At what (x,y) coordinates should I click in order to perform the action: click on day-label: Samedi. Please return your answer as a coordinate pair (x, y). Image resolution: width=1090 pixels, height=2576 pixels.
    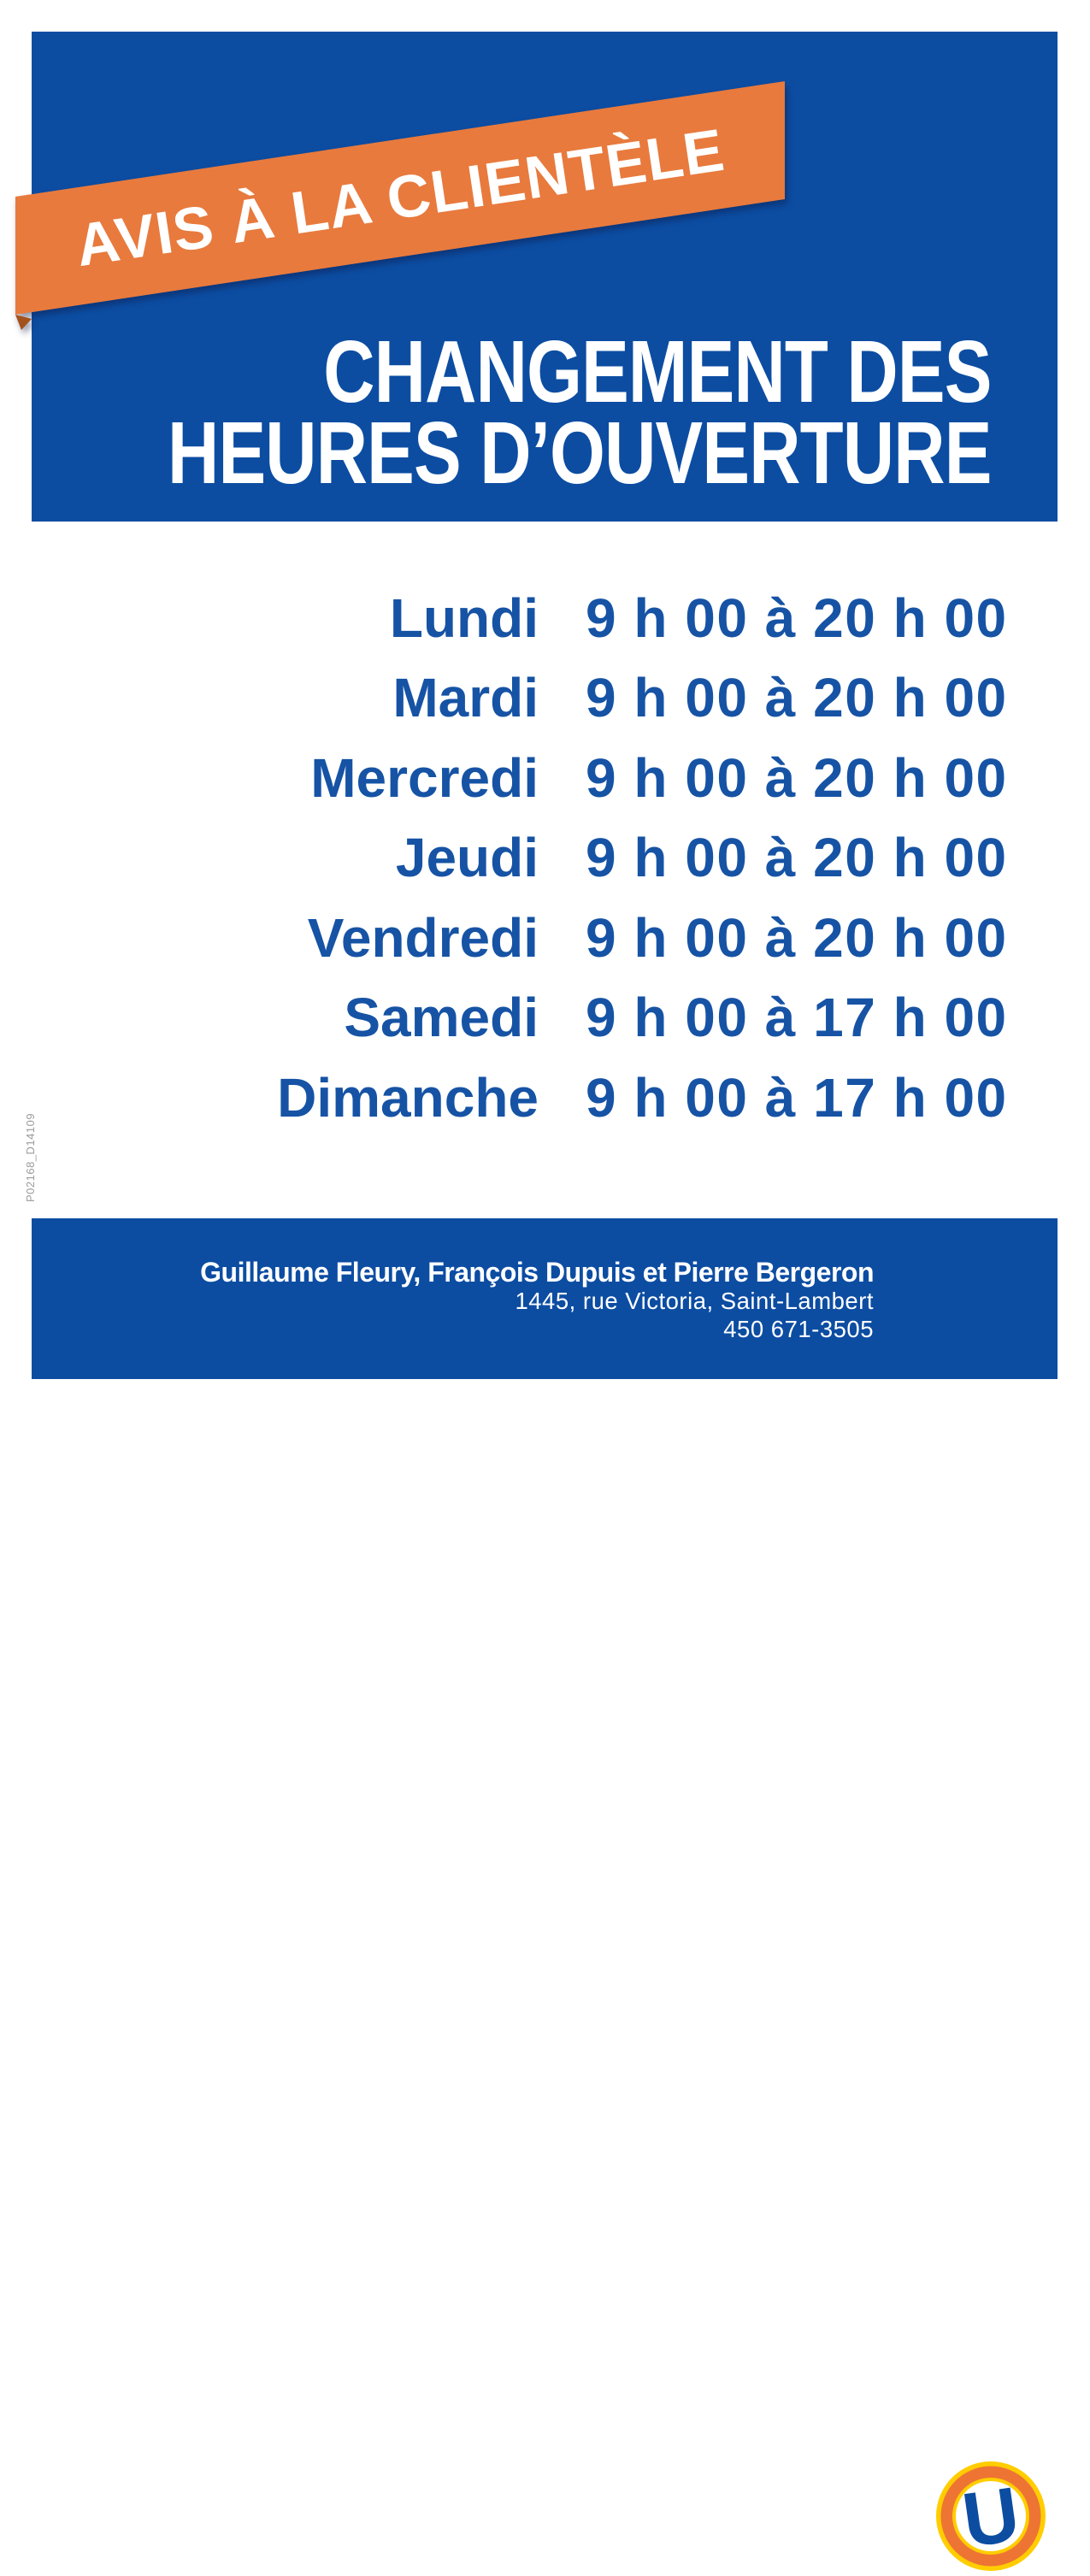
    Looking at the image, I should click on (441, 1018).